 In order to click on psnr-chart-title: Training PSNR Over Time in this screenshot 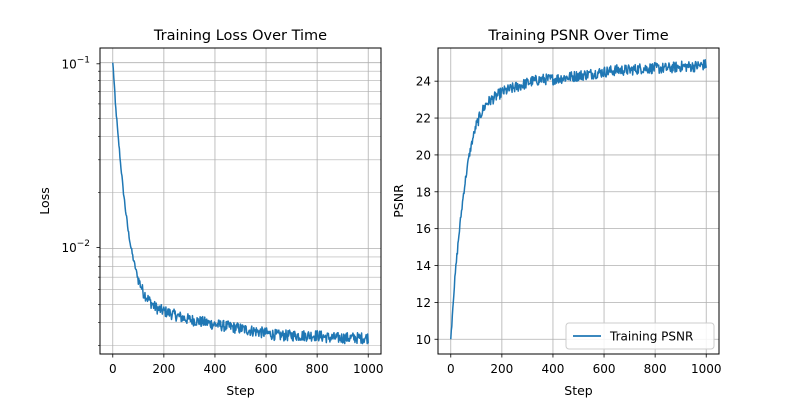, I will do `click(577, 36)`.